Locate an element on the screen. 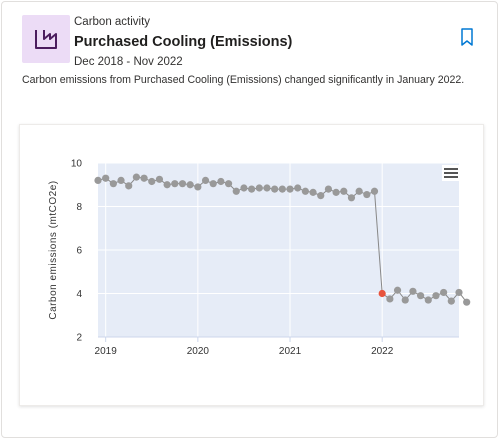  x-tick-label: 2022 is located at coordinates (382, 351).